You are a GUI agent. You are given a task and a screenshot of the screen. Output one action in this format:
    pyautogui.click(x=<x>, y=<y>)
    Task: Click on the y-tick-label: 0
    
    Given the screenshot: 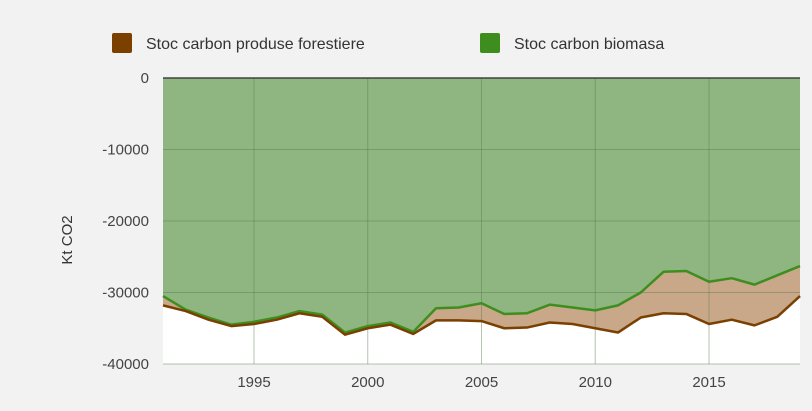 What is the action you would take?
    pyautogui.click(x=145, y=78)
    